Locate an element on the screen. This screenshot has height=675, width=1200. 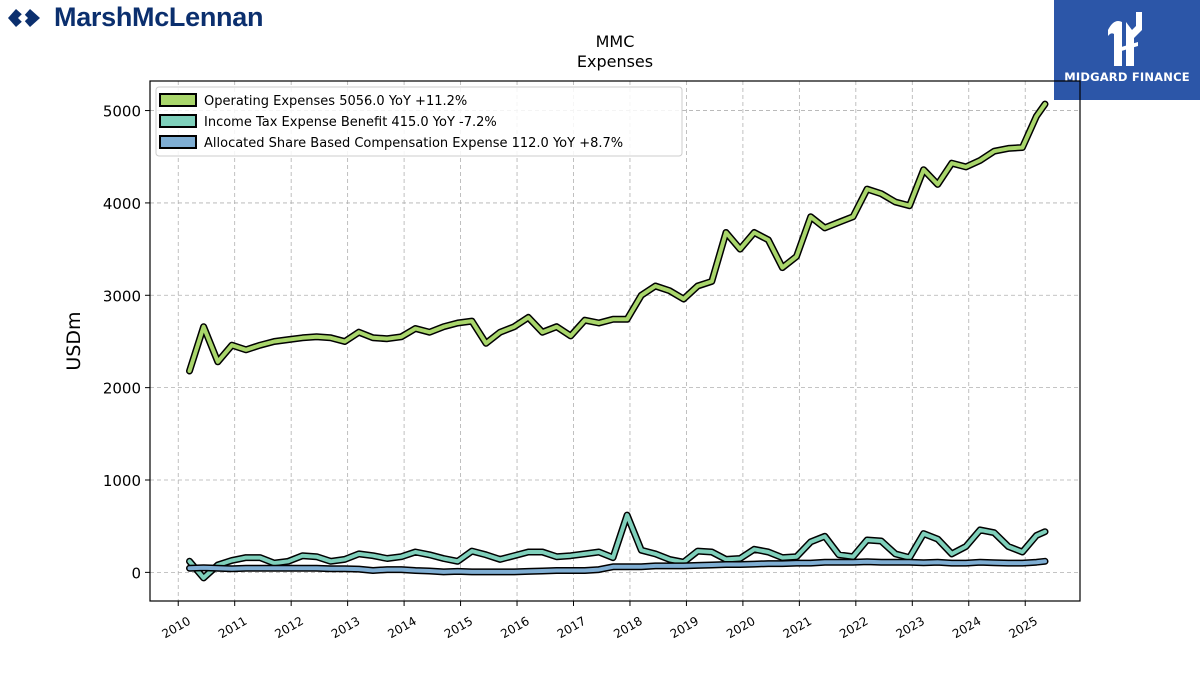
y-axis-label: USDm is located at coordinates (74, 340).